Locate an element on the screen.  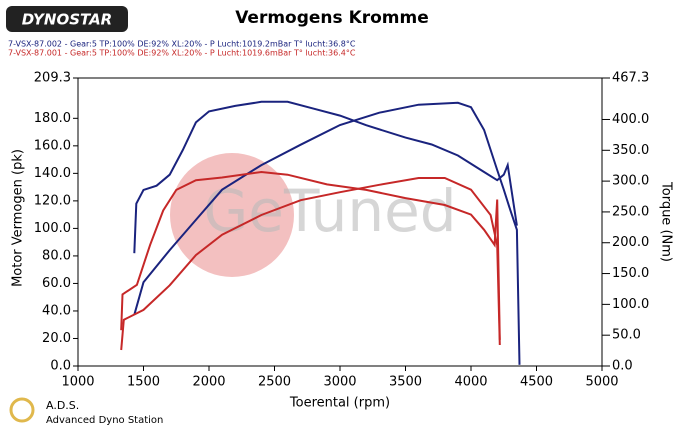
y2-tick-label: 400.0 is located at coordinates (630, 119).